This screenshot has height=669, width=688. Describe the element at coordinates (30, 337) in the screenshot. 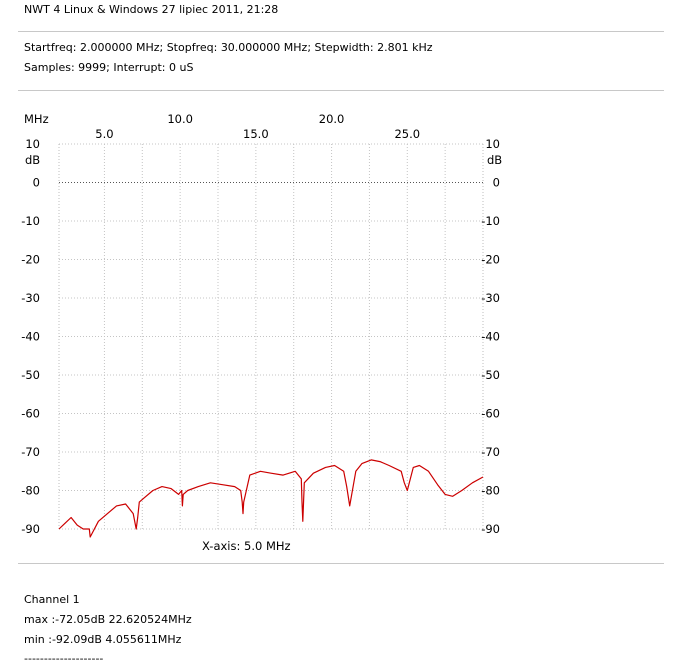

I see `y-tick-label-left: -40` at that location.